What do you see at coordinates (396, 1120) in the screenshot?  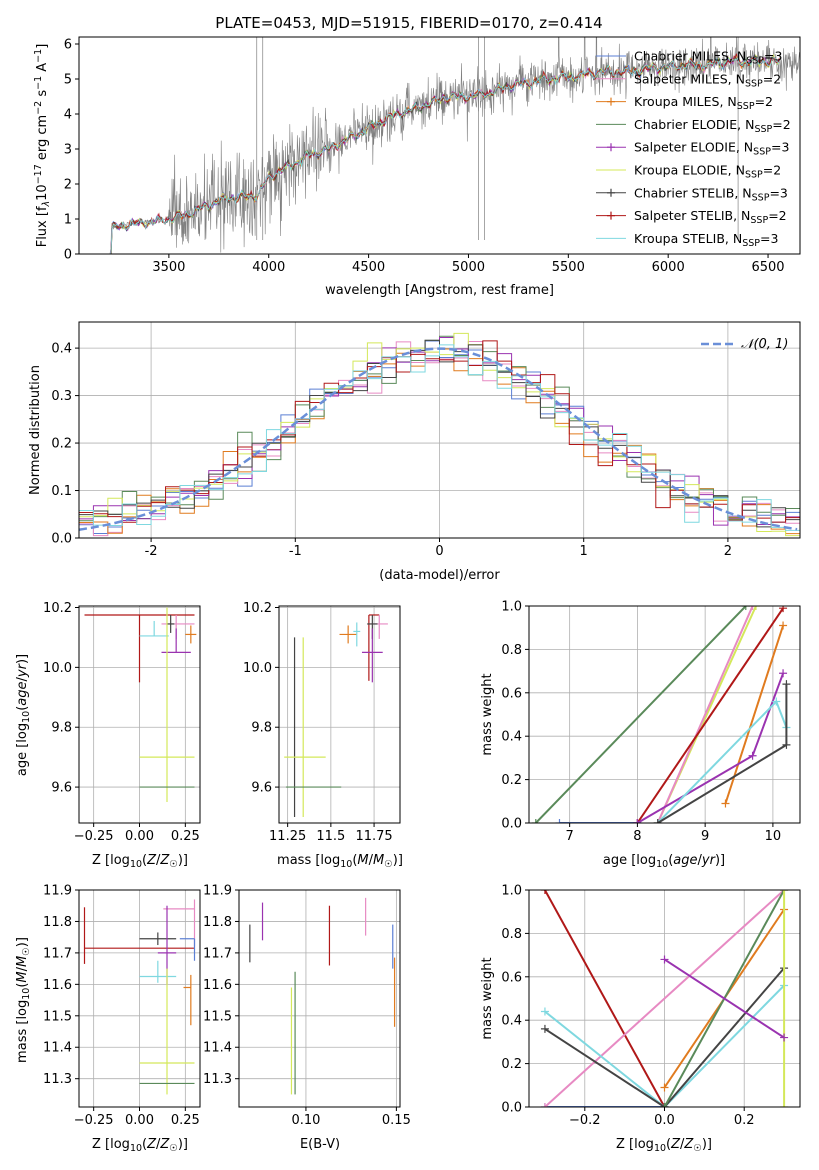 I see `x-tick-label: 0.15` at bounding box center [396, 1120].